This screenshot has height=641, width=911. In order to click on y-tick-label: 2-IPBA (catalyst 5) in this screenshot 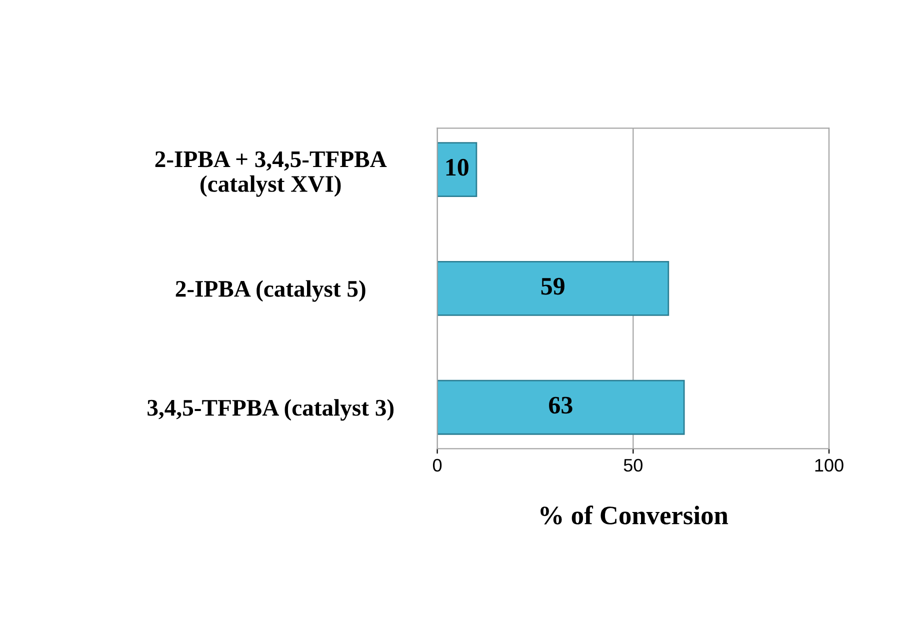, I will do `click(271, 291)`.